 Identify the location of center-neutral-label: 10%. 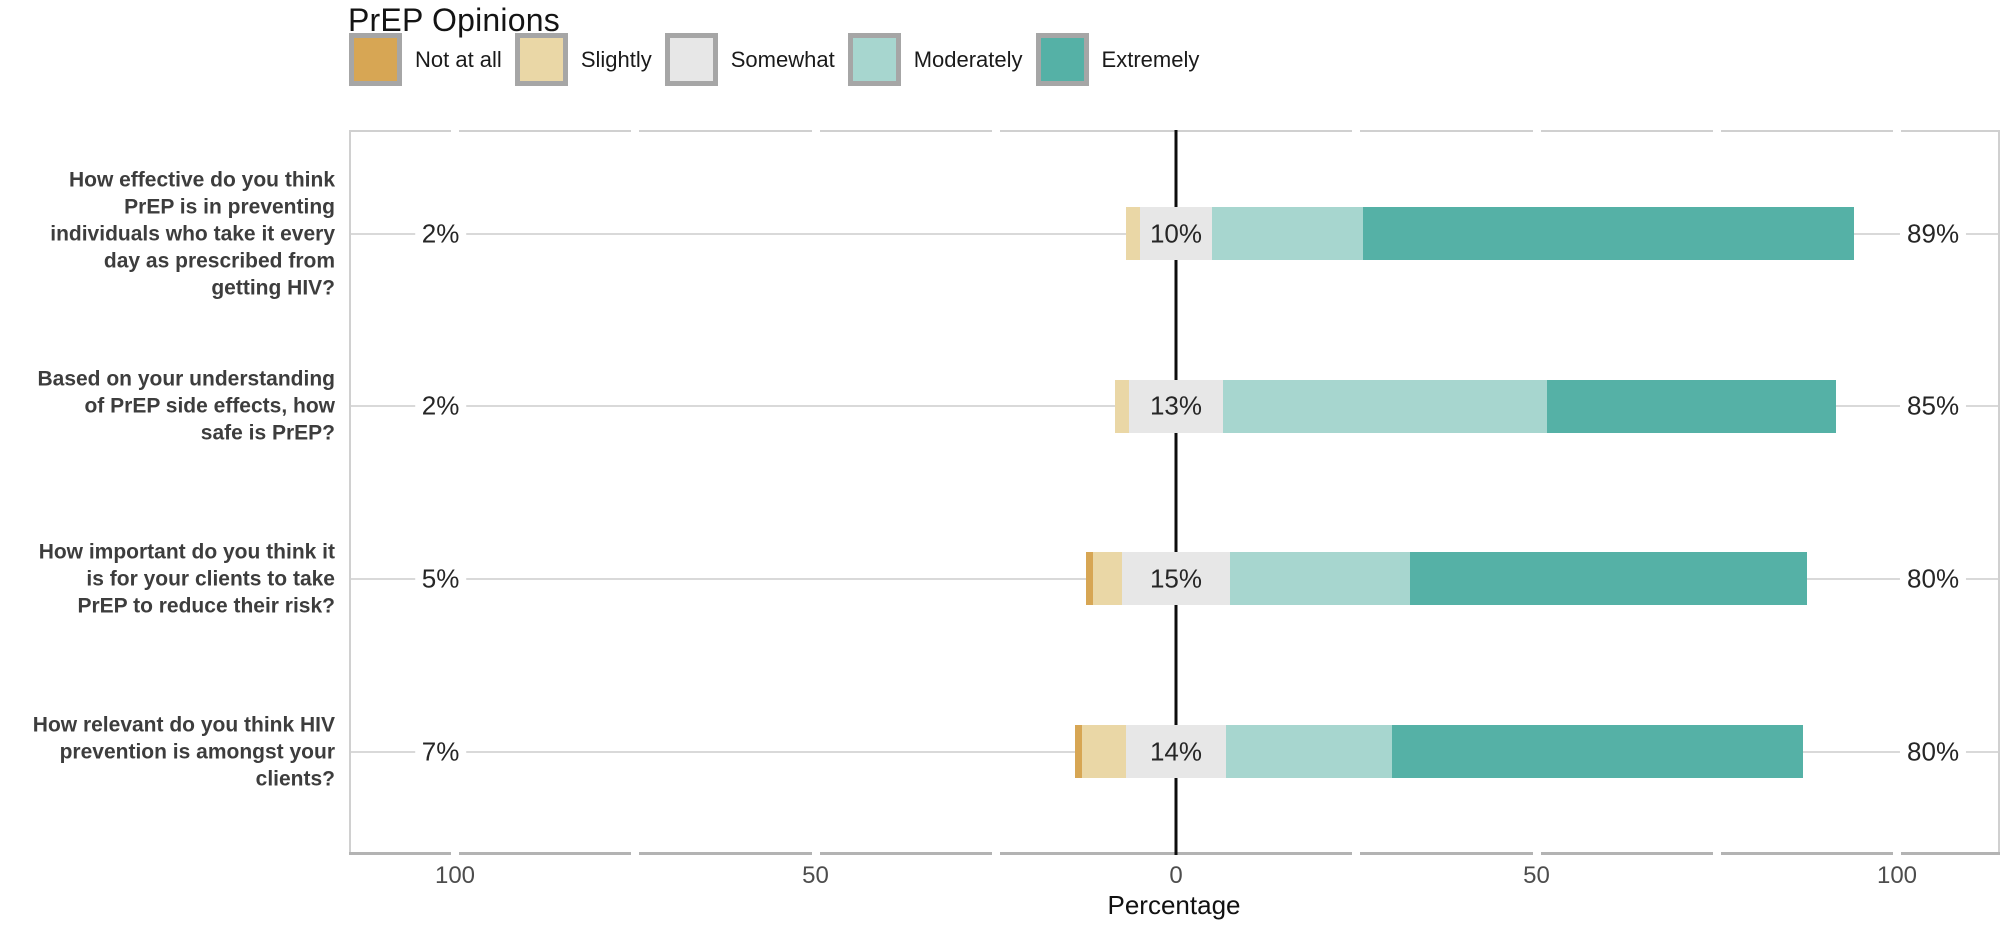
(1176, 233).